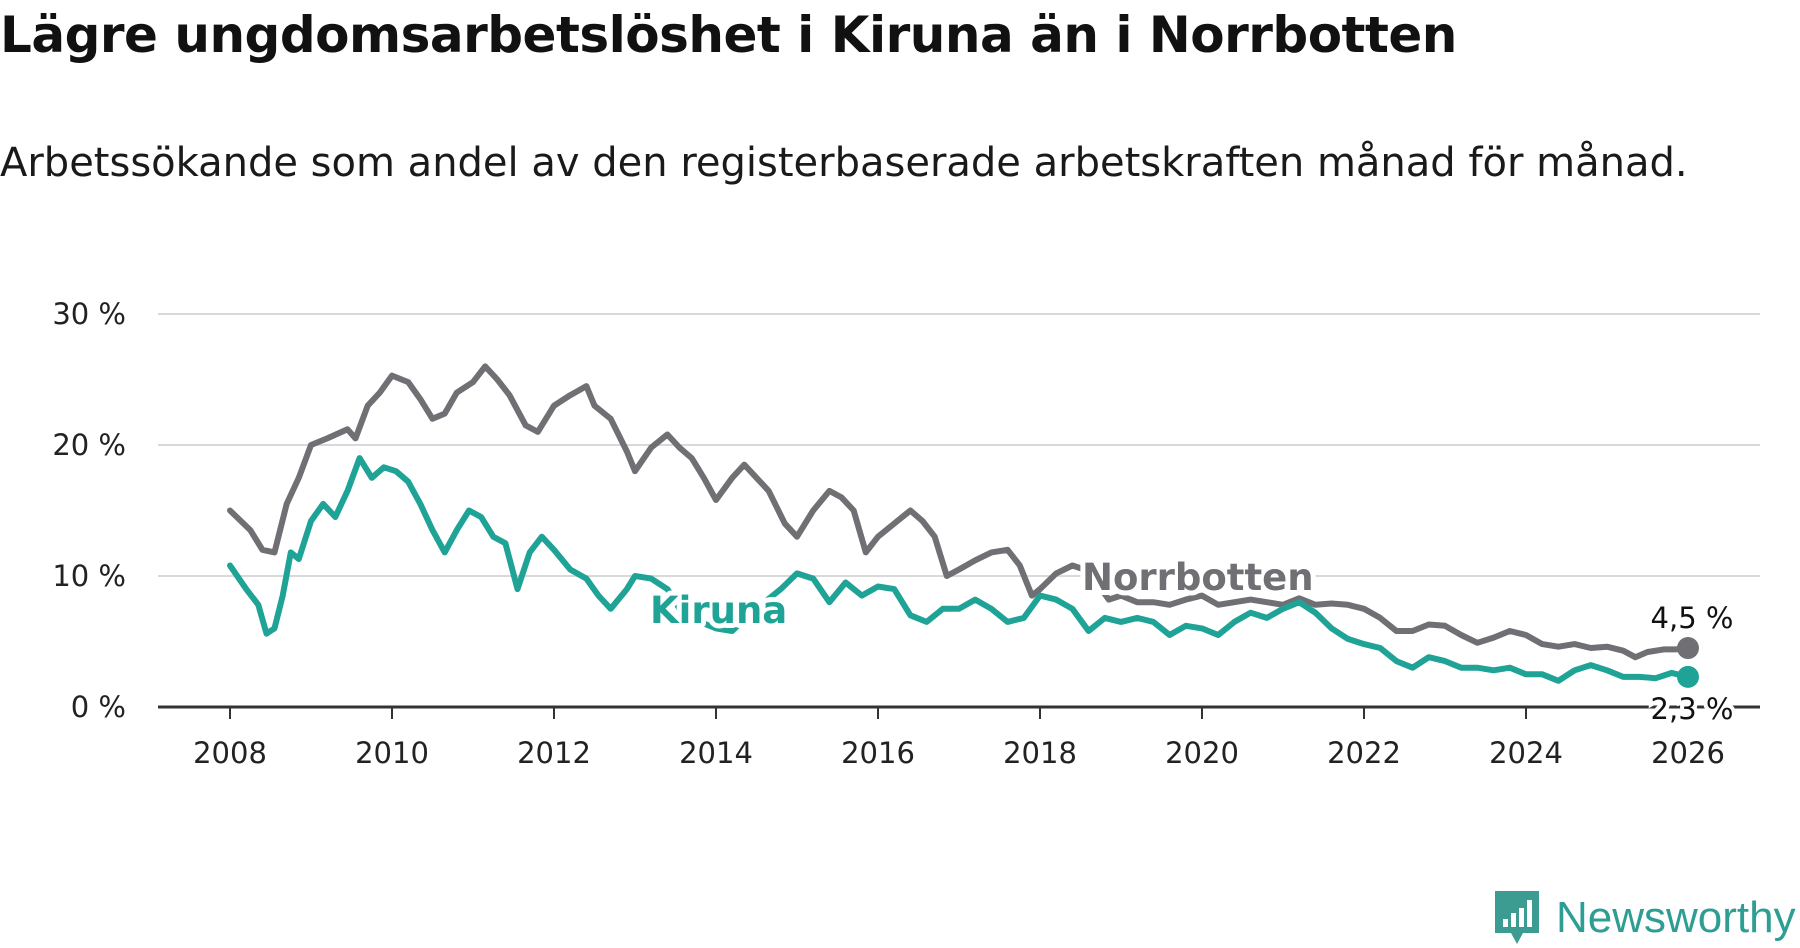  Describe the element at coordinates (1198, 577) in the screenshot. I see `series-label-norrbotten: Norrbotten` at that location.